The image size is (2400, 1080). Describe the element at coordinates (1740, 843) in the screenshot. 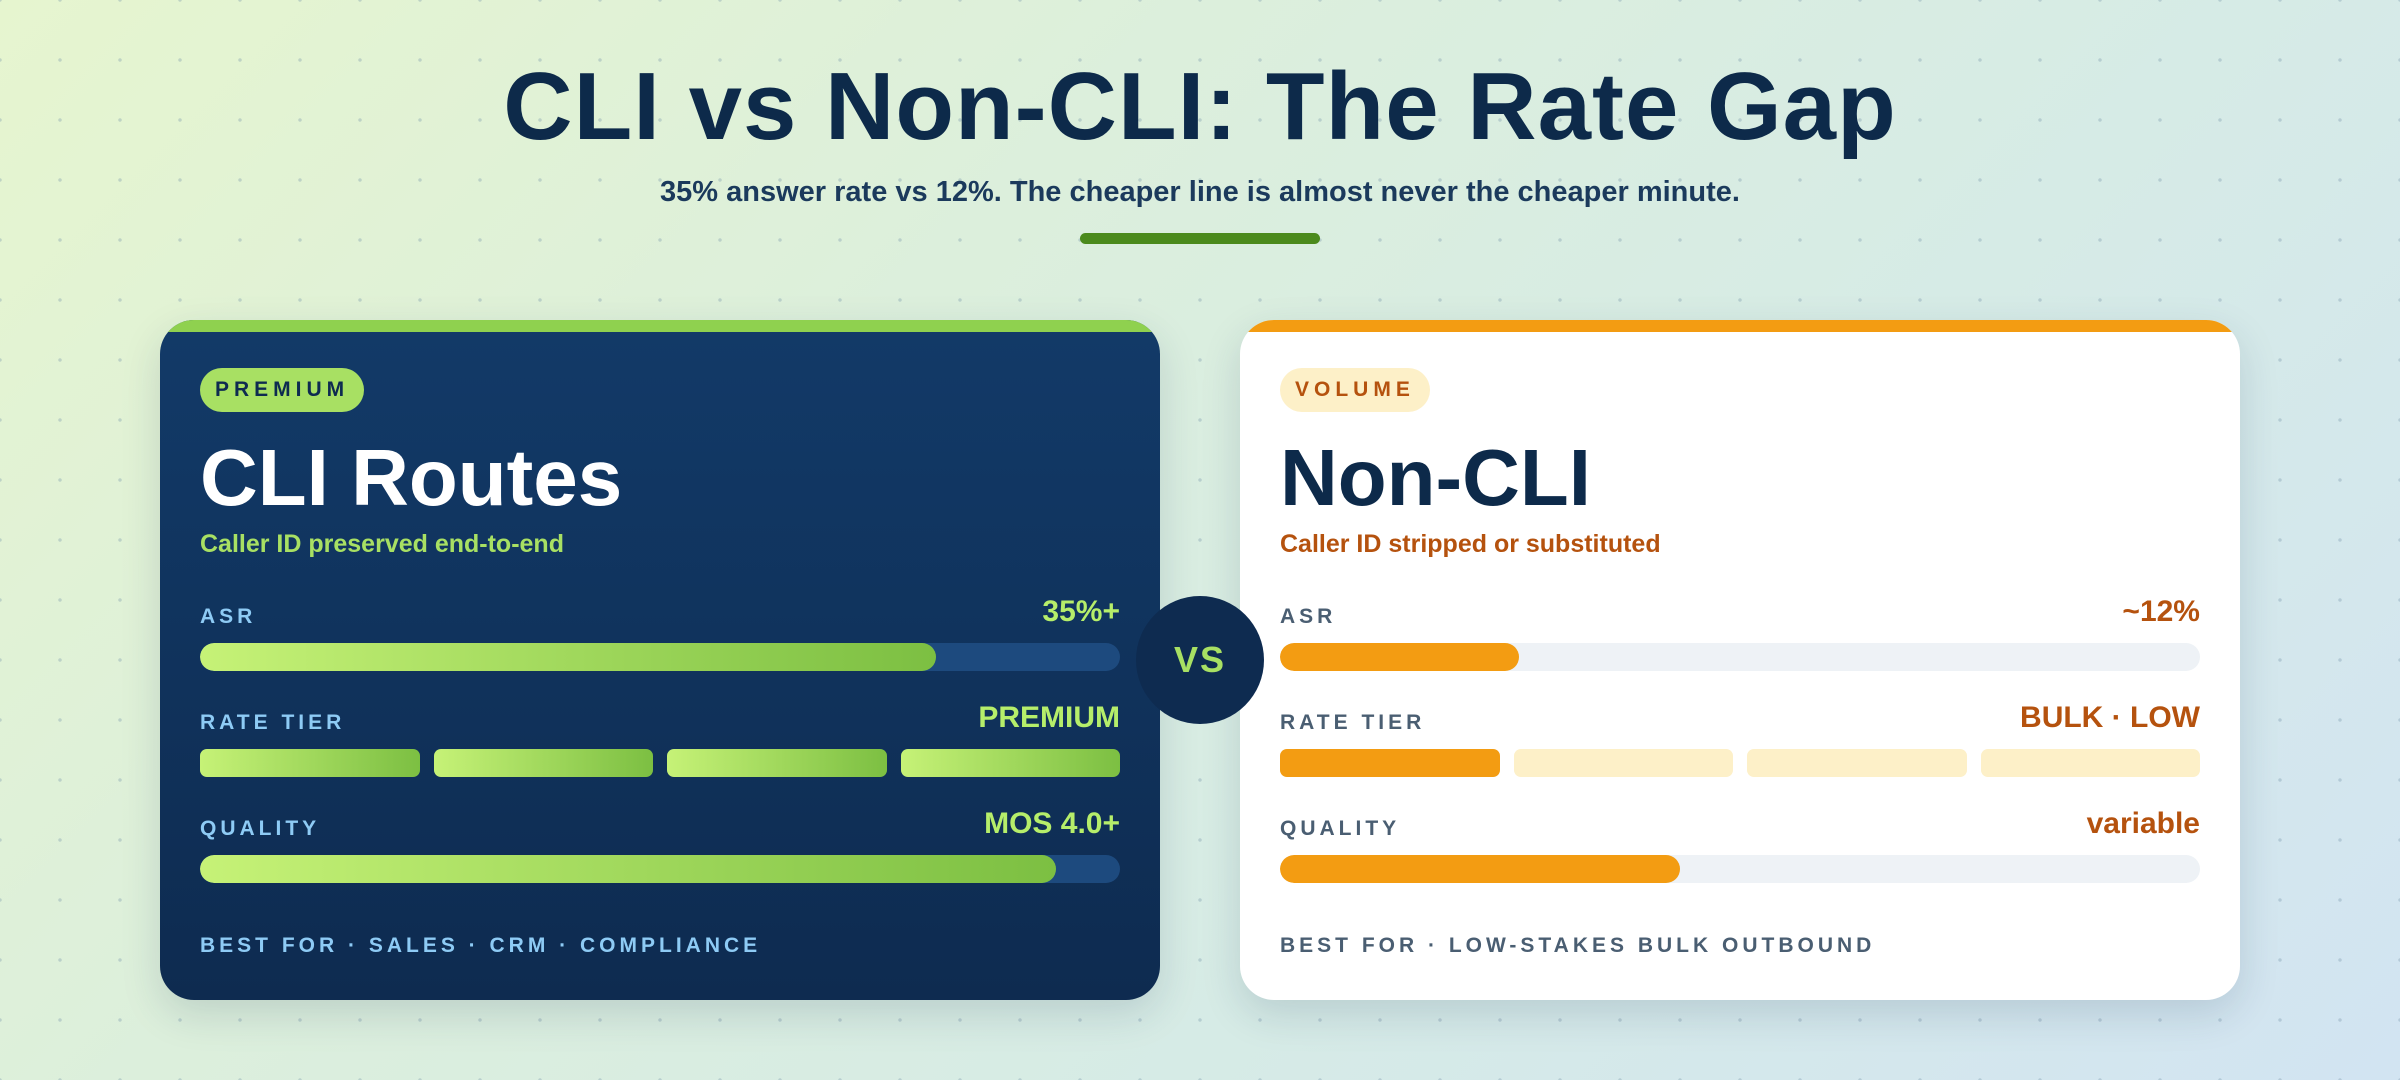

I see `metric-quality: QUALITY variable` at that location.